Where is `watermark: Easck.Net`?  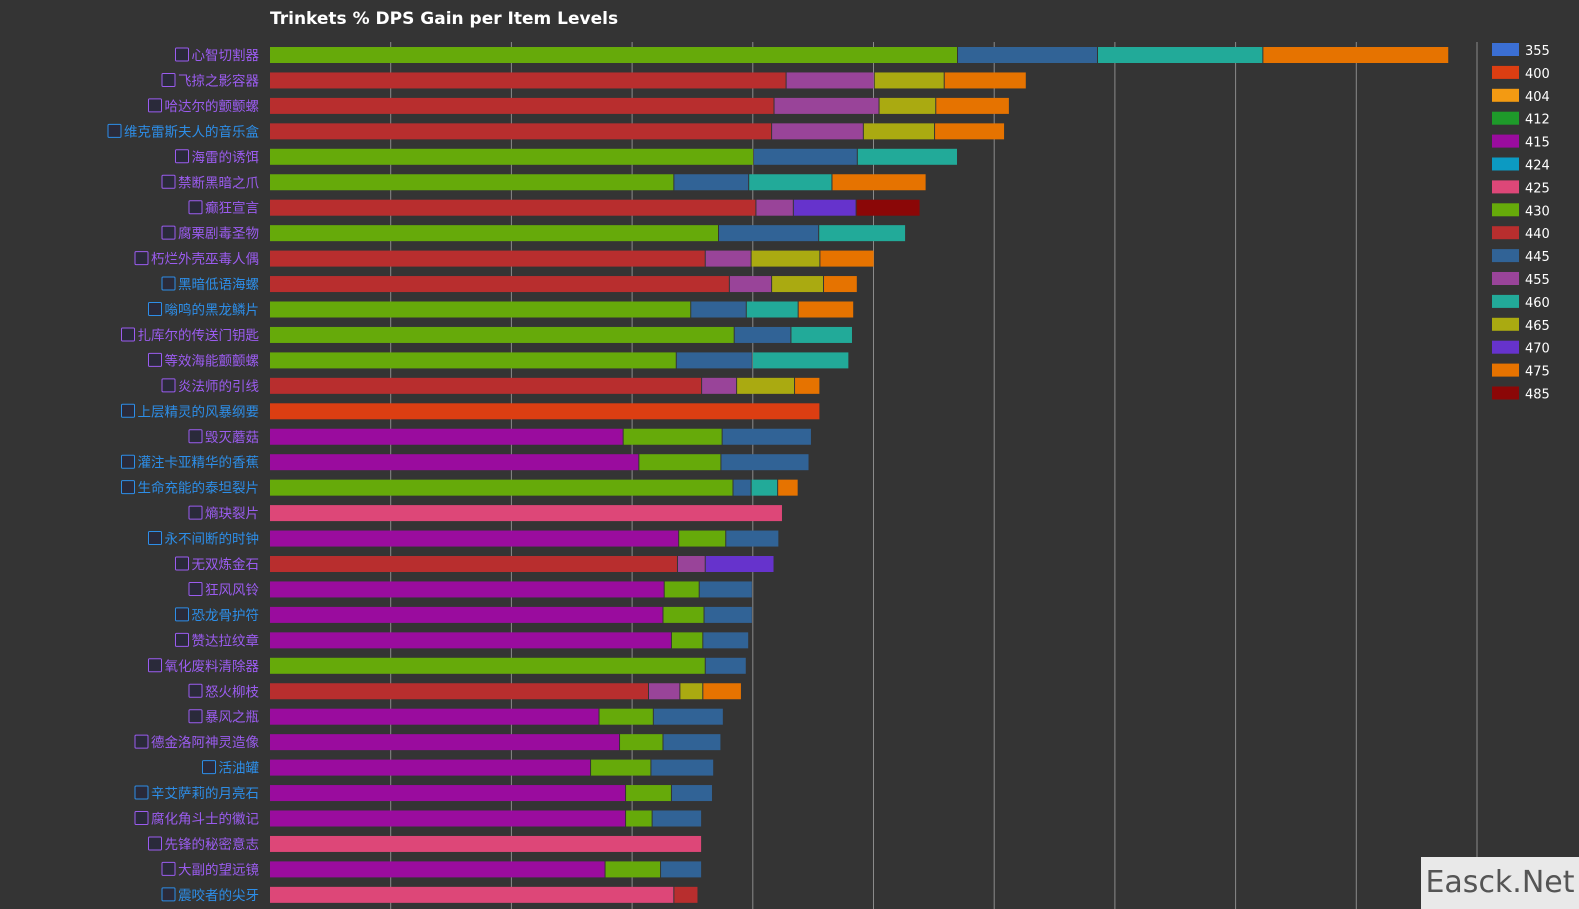 watermark: Easck.Net is located at coordinates (1500, 883).